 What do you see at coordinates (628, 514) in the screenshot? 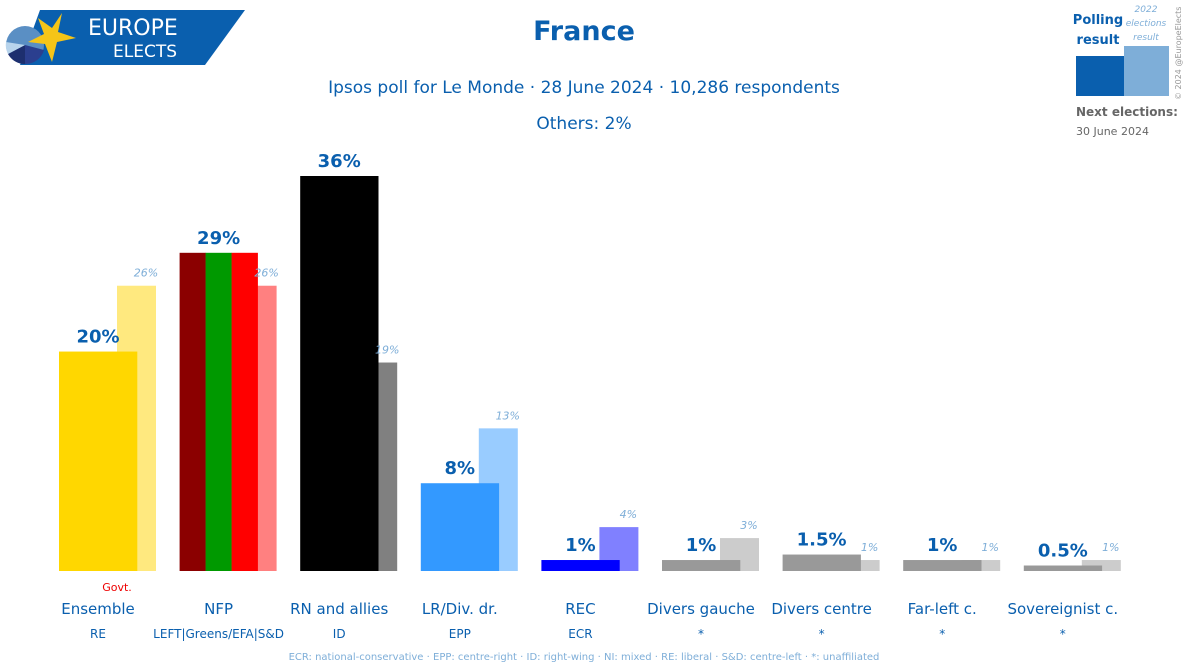
I see `prev-value-label: 4%` at bounding box center [628, 514].